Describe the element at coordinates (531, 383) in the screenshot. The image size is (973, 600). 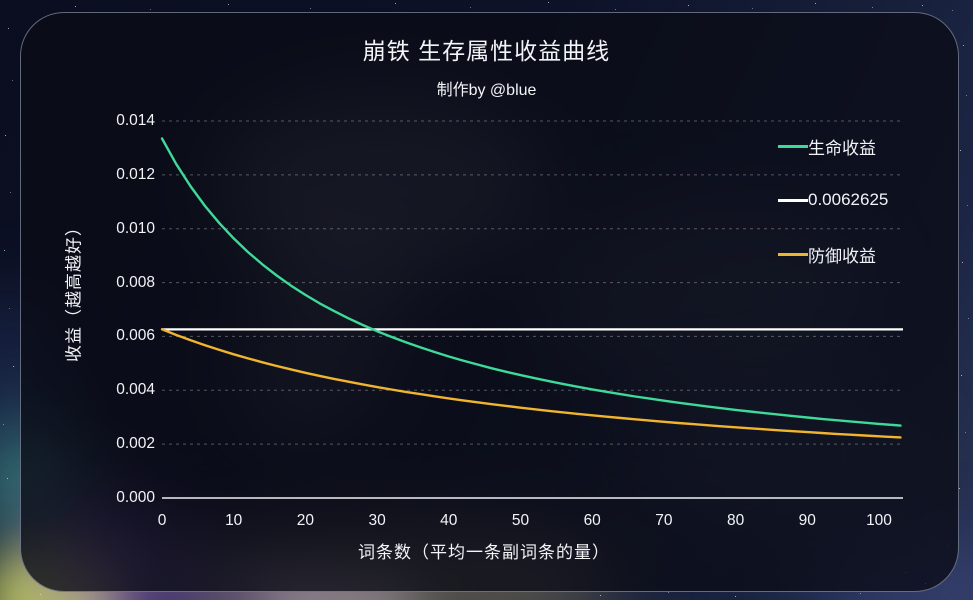
I see `def-benefit-curve` at that location.